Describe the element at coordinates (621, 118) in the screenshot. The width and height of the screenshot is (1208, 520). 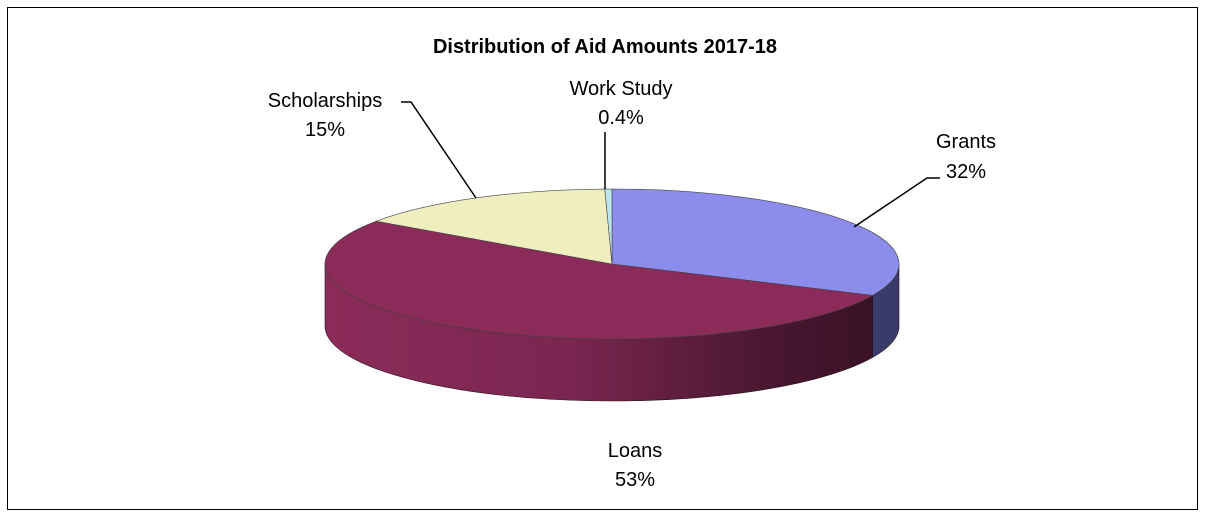
I see `label-work-study-percent: 0.4%` at that location.